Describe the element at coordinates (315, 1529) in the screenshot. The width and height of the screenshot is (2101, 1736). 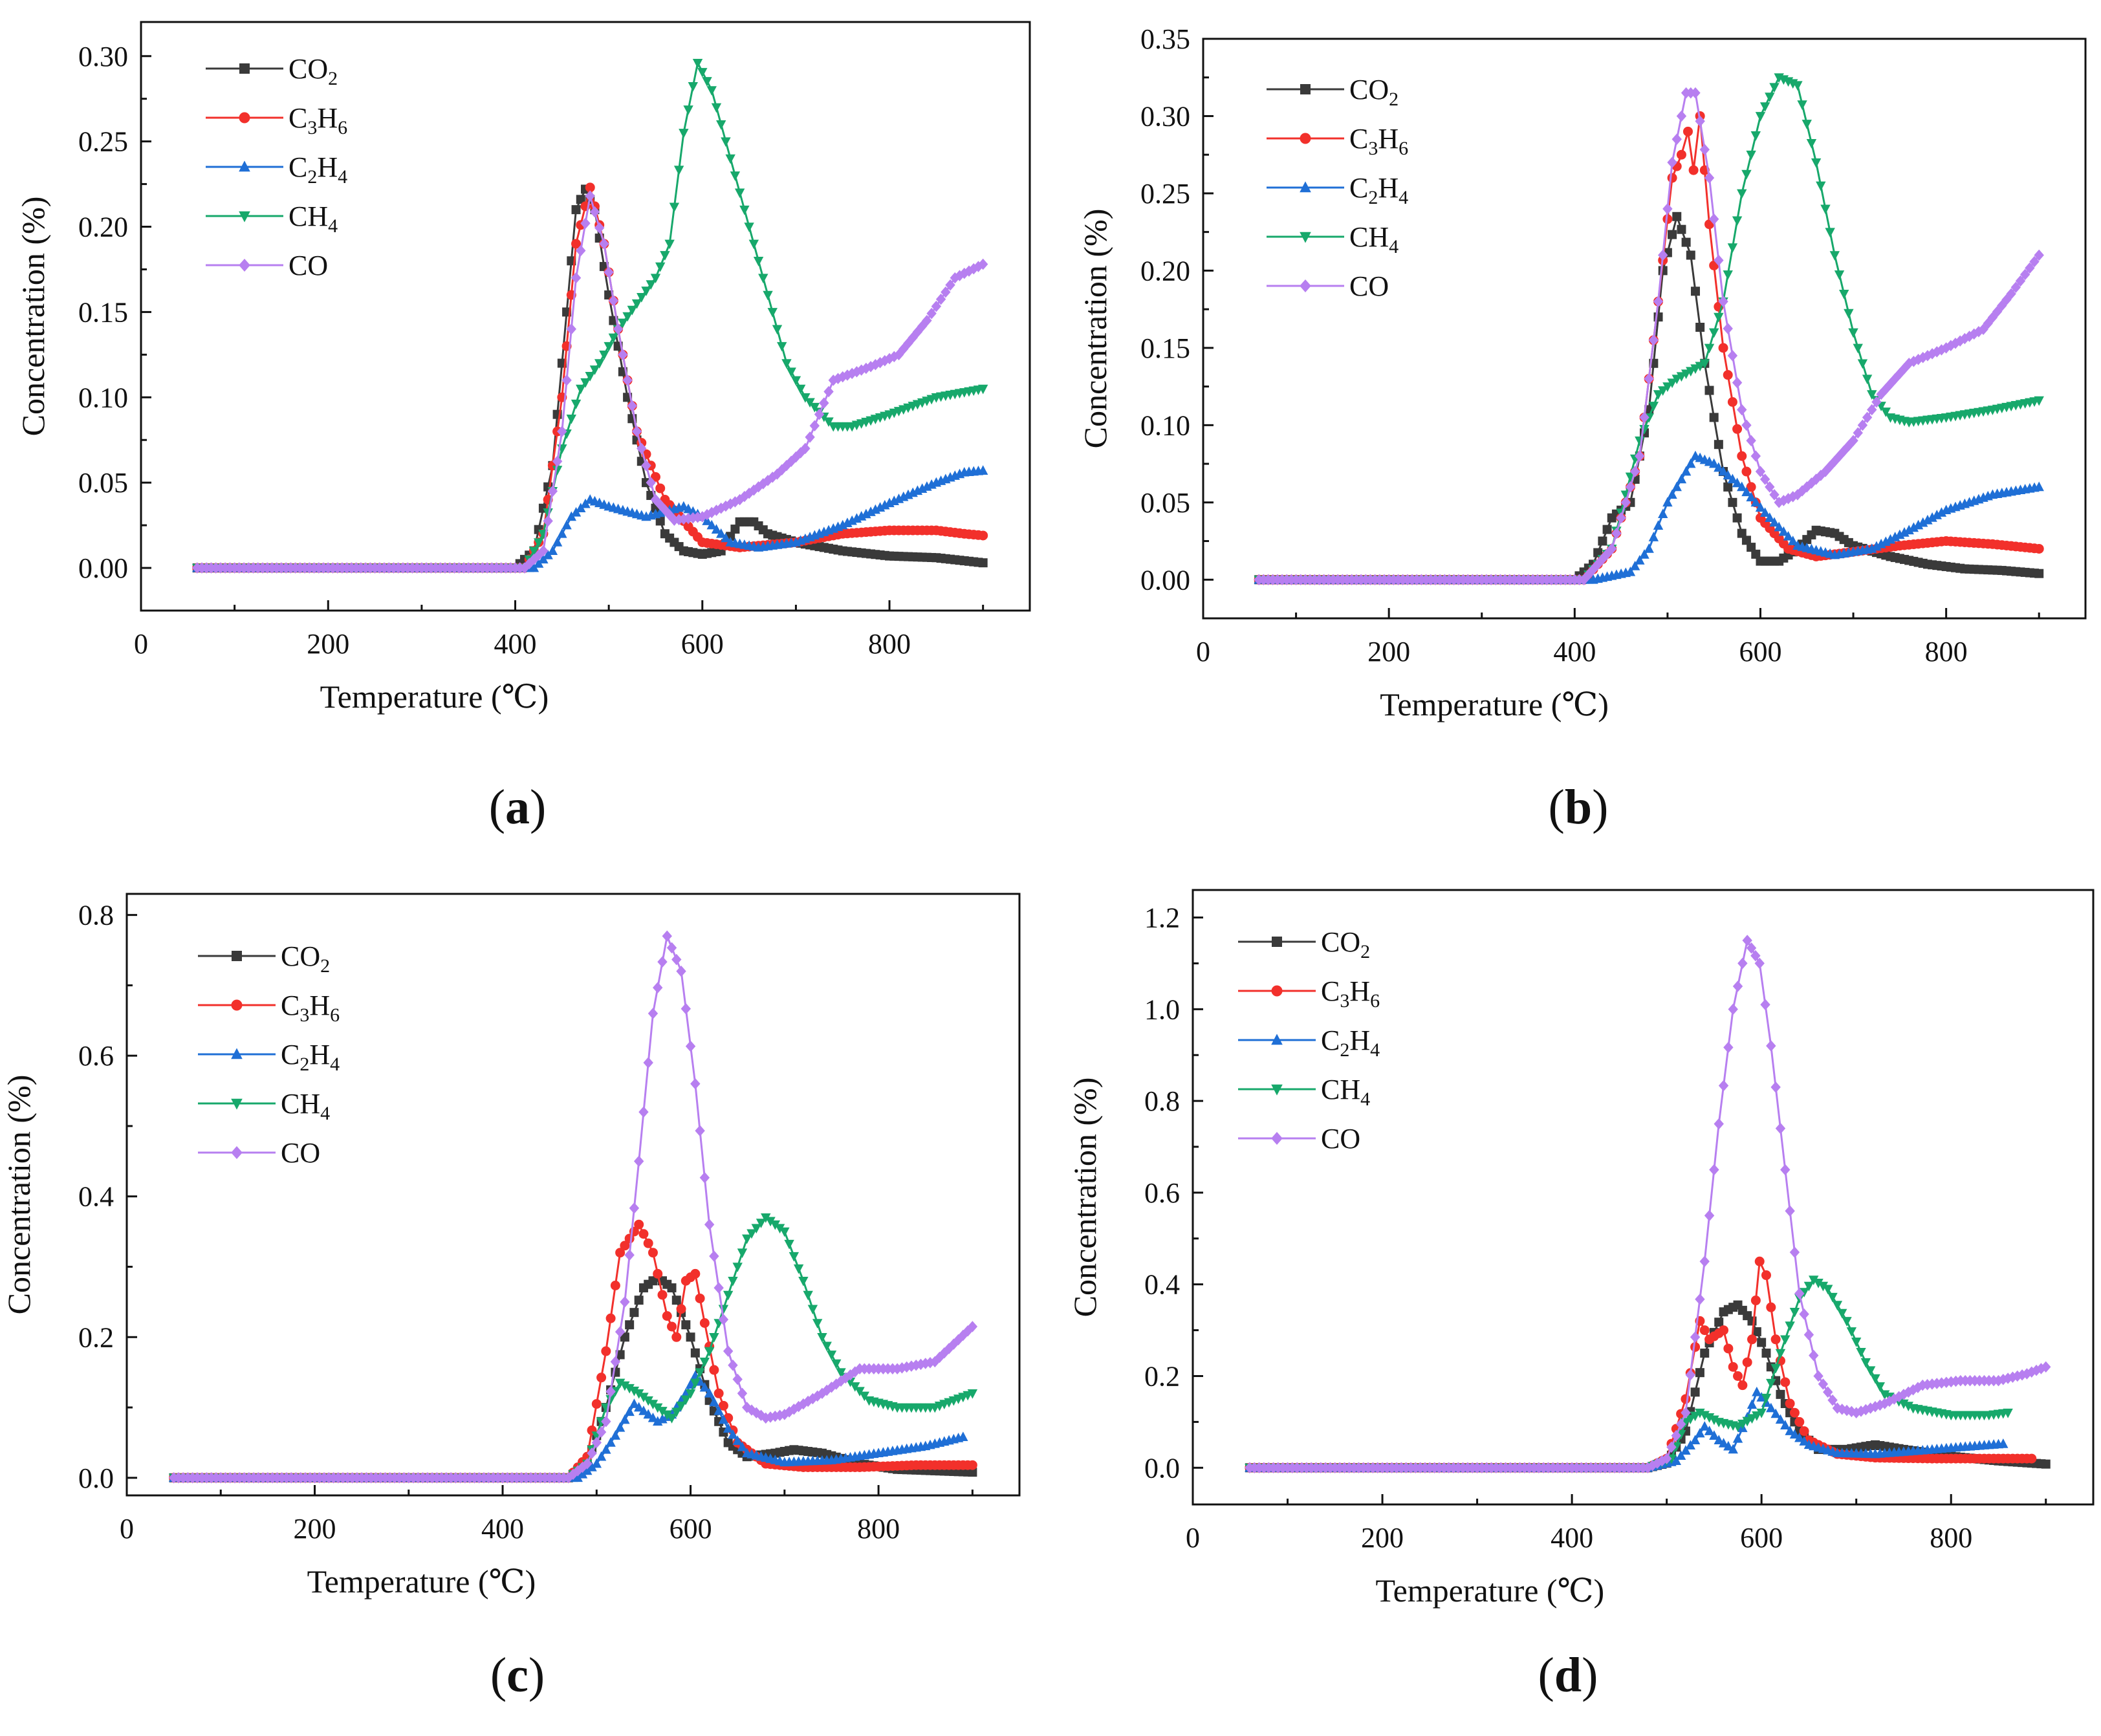
I see `chart-c-xtick-label: 200` at that location.